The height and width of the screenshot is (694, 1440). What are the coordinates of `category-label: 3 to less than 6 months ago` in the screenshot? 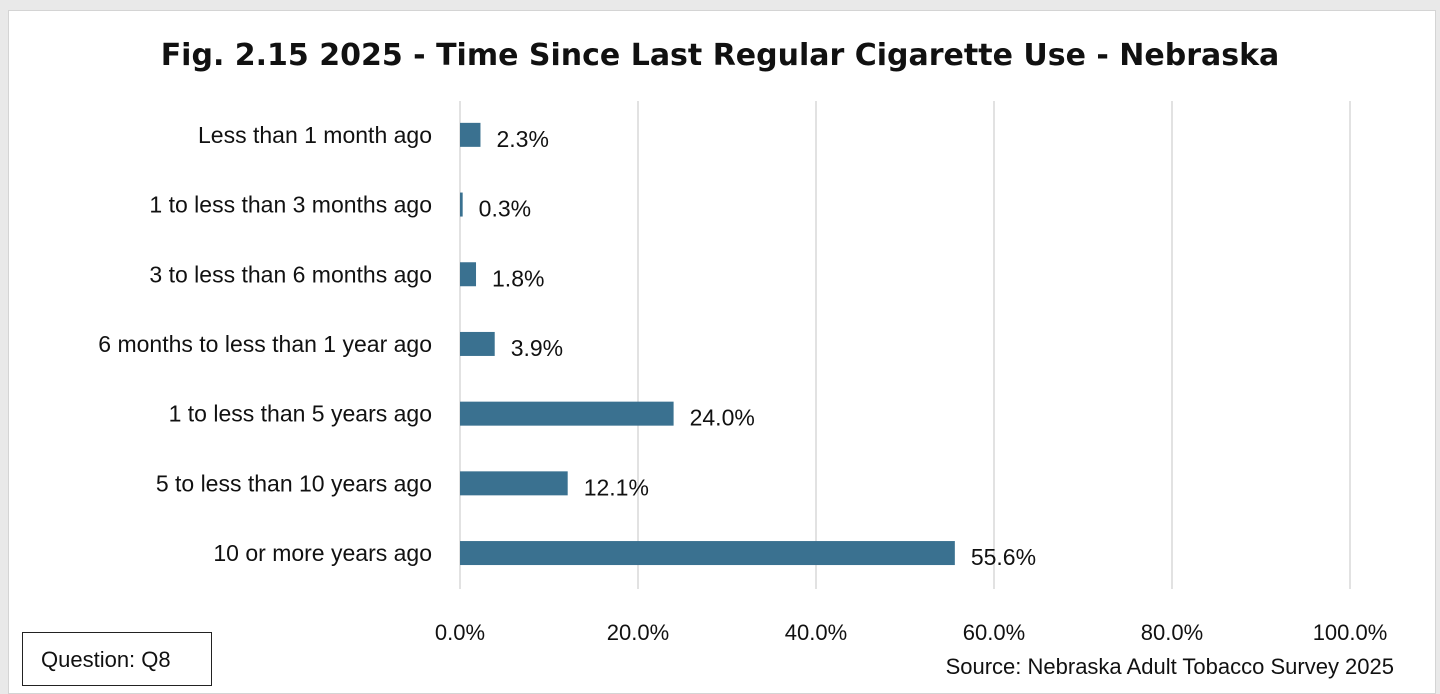 It's located at (290, 274).